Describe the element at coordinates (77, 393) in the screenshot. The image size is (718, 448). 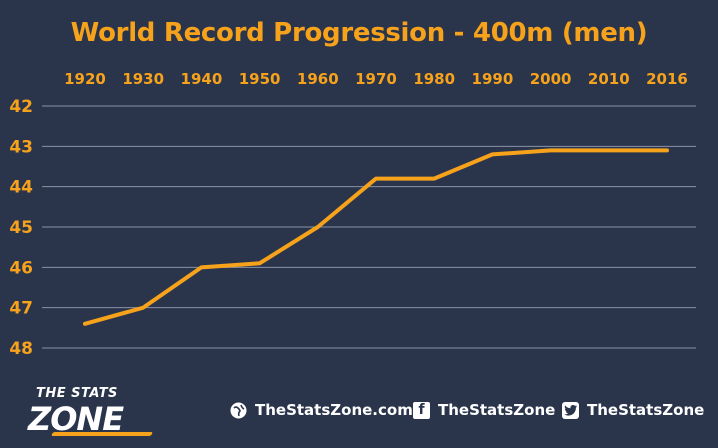
I see `logo-top-text: THE STATS` at that location.